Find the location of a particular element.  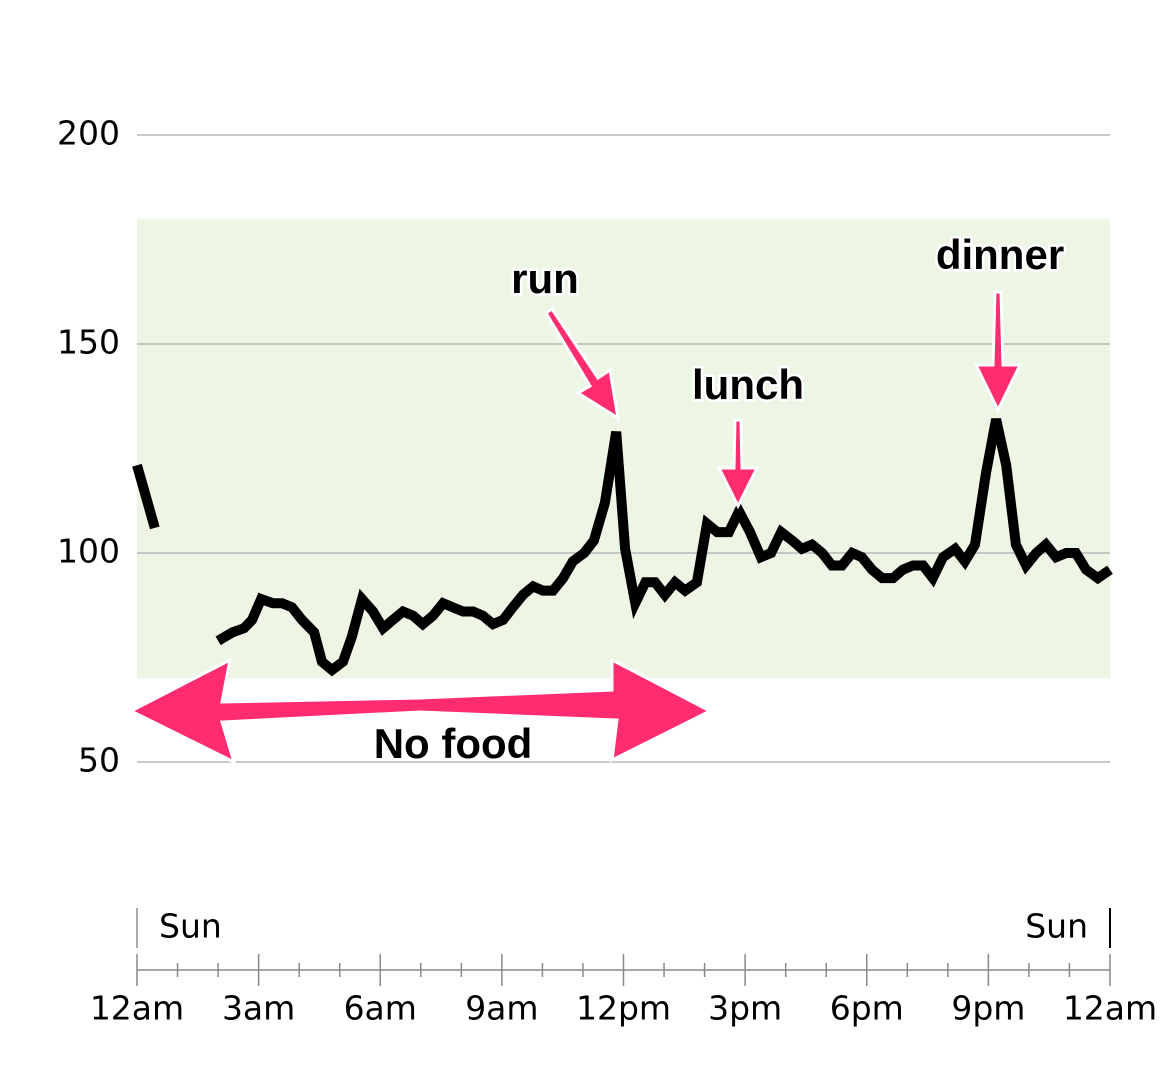

x-tick-label: 3am is located at coordinates (258, 1008).